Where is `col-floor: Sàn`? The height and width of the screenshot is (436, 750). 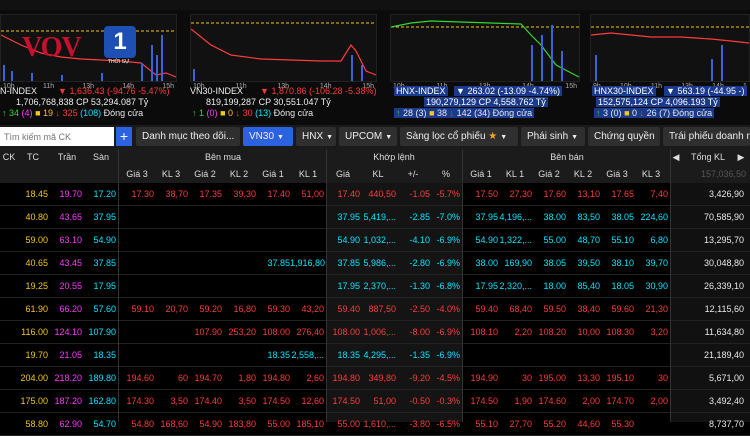
col-floor: Sàn is located at coordinates (100, 157).